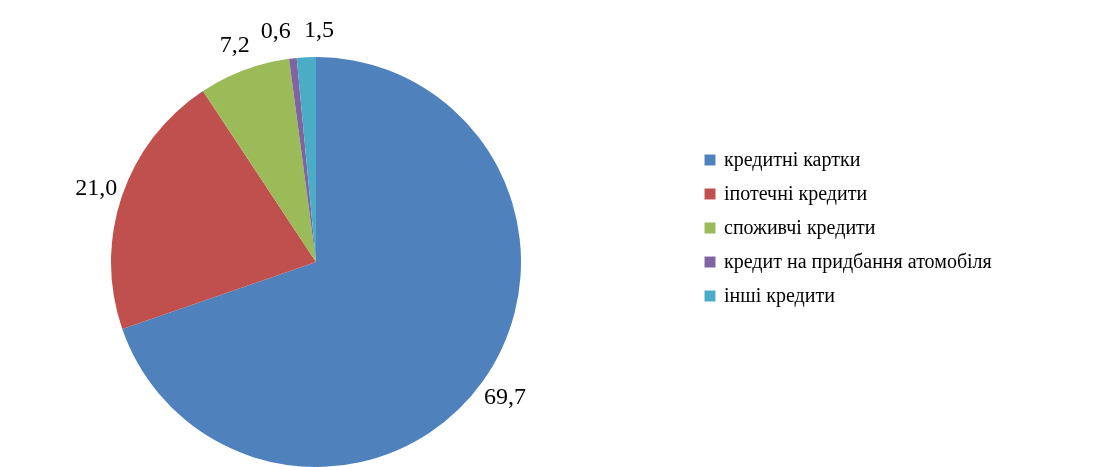 Image resolution: width=1096 pixels, height=467 pixels. Describe the element at coordinates (796, 193) in the screenshot. I see `legend-label: іпотечні кредити` at that location.